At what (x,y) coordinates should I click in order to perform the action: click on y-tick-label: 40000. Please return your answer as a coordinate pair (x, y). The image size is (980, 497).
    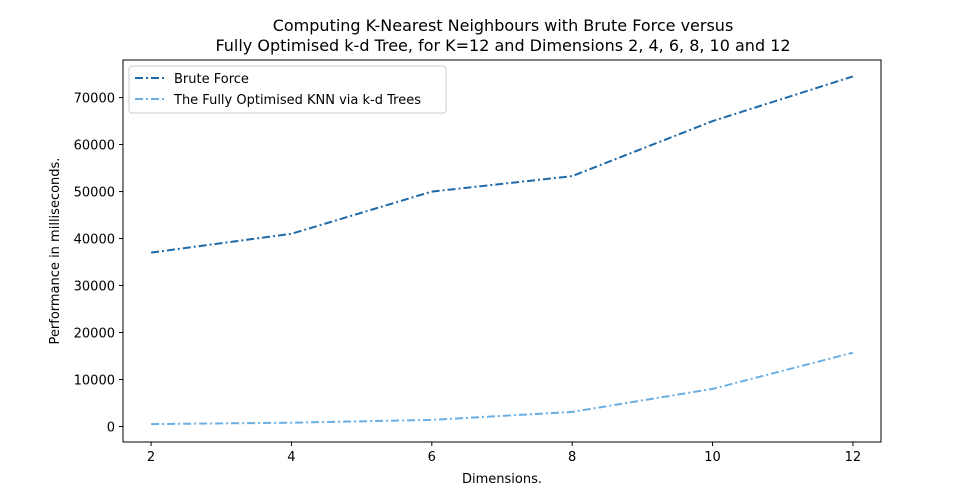
    Looking at the image, I should click on (94, 240).